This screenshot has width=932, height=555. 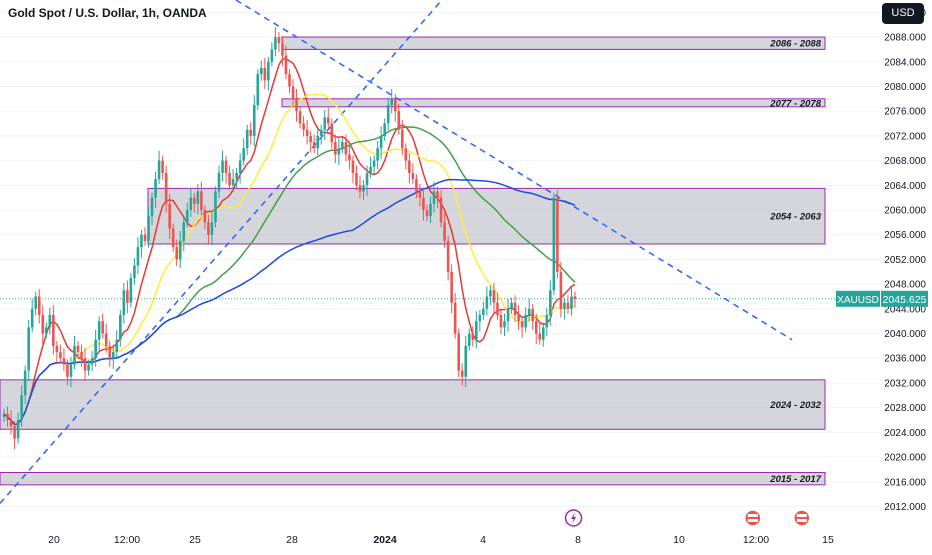 What do you see at coordinates (795, 405) in the screenshot?
I see `zone-label: 2024 - 2032` at bounding box center [795, 405].